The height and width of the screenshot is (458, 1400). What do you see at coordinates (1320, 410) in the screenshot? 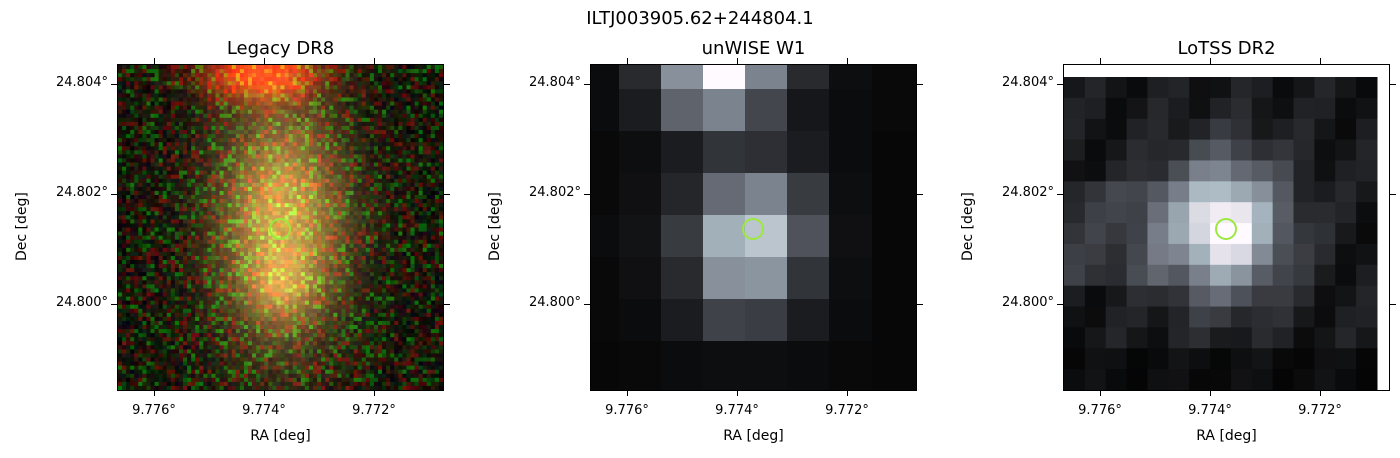
I see `x-tick-label: 9.772°` at bounding box center [1320, 410].